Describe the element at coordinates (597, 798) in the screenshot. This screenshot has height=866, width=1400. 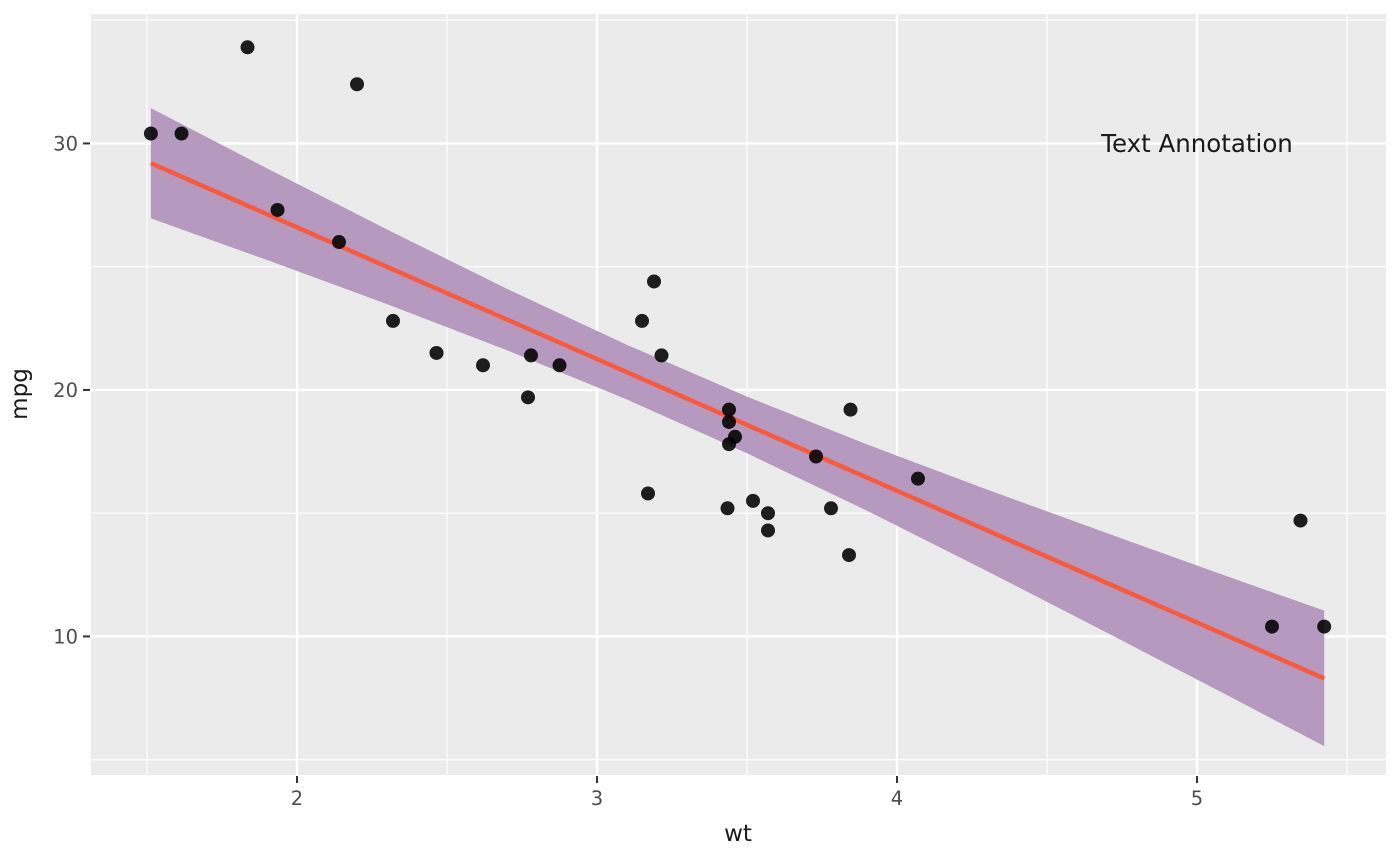
I see `x-tick-label: 3` at that location.